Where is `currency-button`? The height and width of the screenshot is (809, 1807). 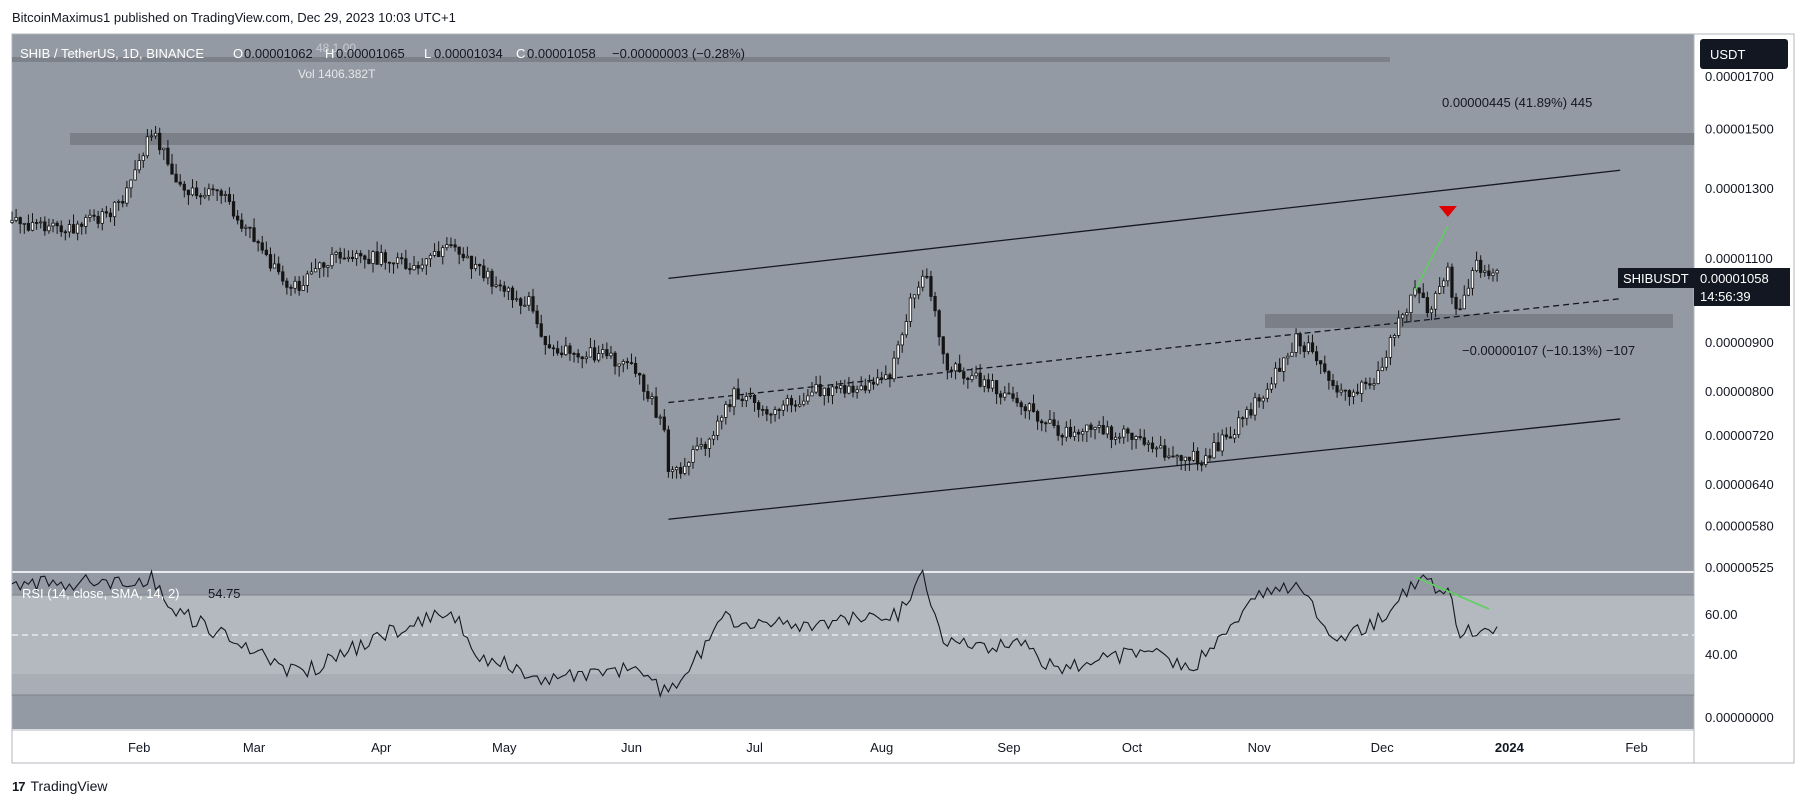
currency-button is located at coordinates (1744, 54).